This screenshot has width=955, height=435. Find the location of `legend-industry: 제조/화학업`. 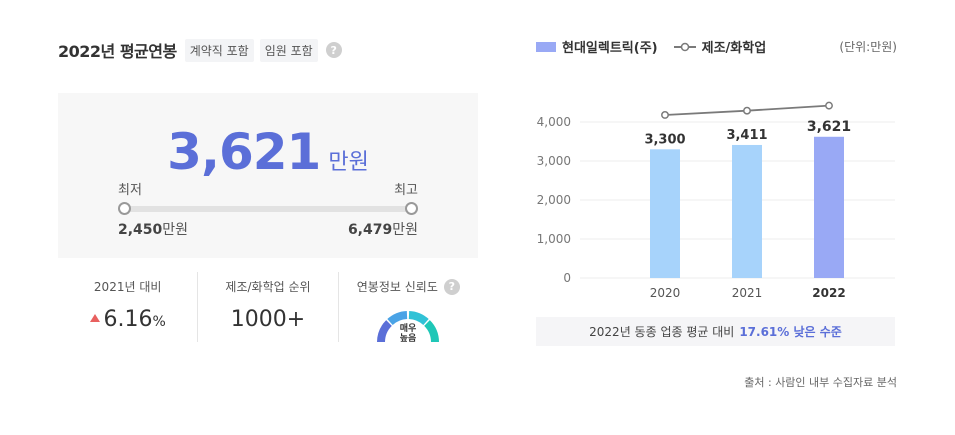

legend-industry: 제조/화학업 is located at coordinates (734, 48).